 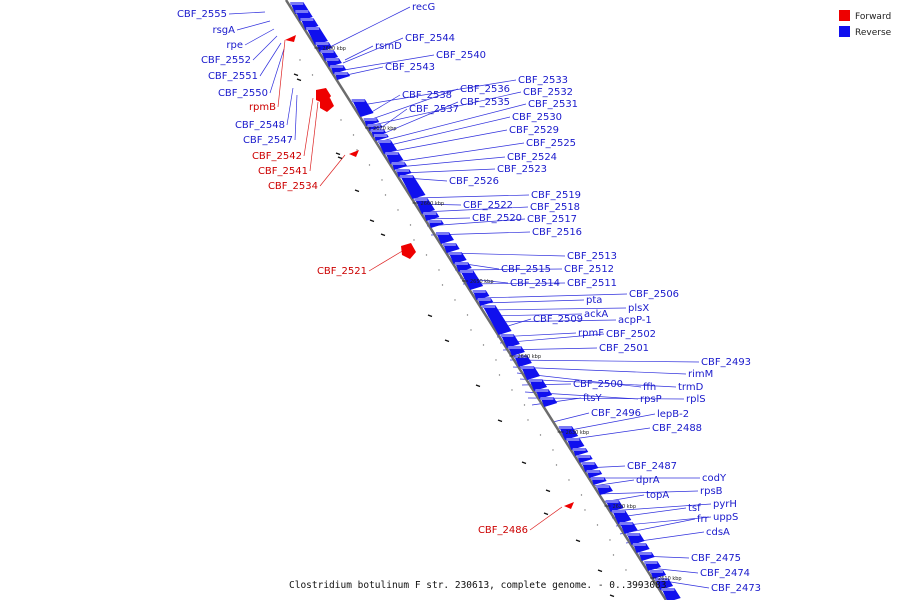 What do you see at coordinates (569, 505) in the screenshot?
I see `CBF_2486-feature` at bounding box center [569, 505].